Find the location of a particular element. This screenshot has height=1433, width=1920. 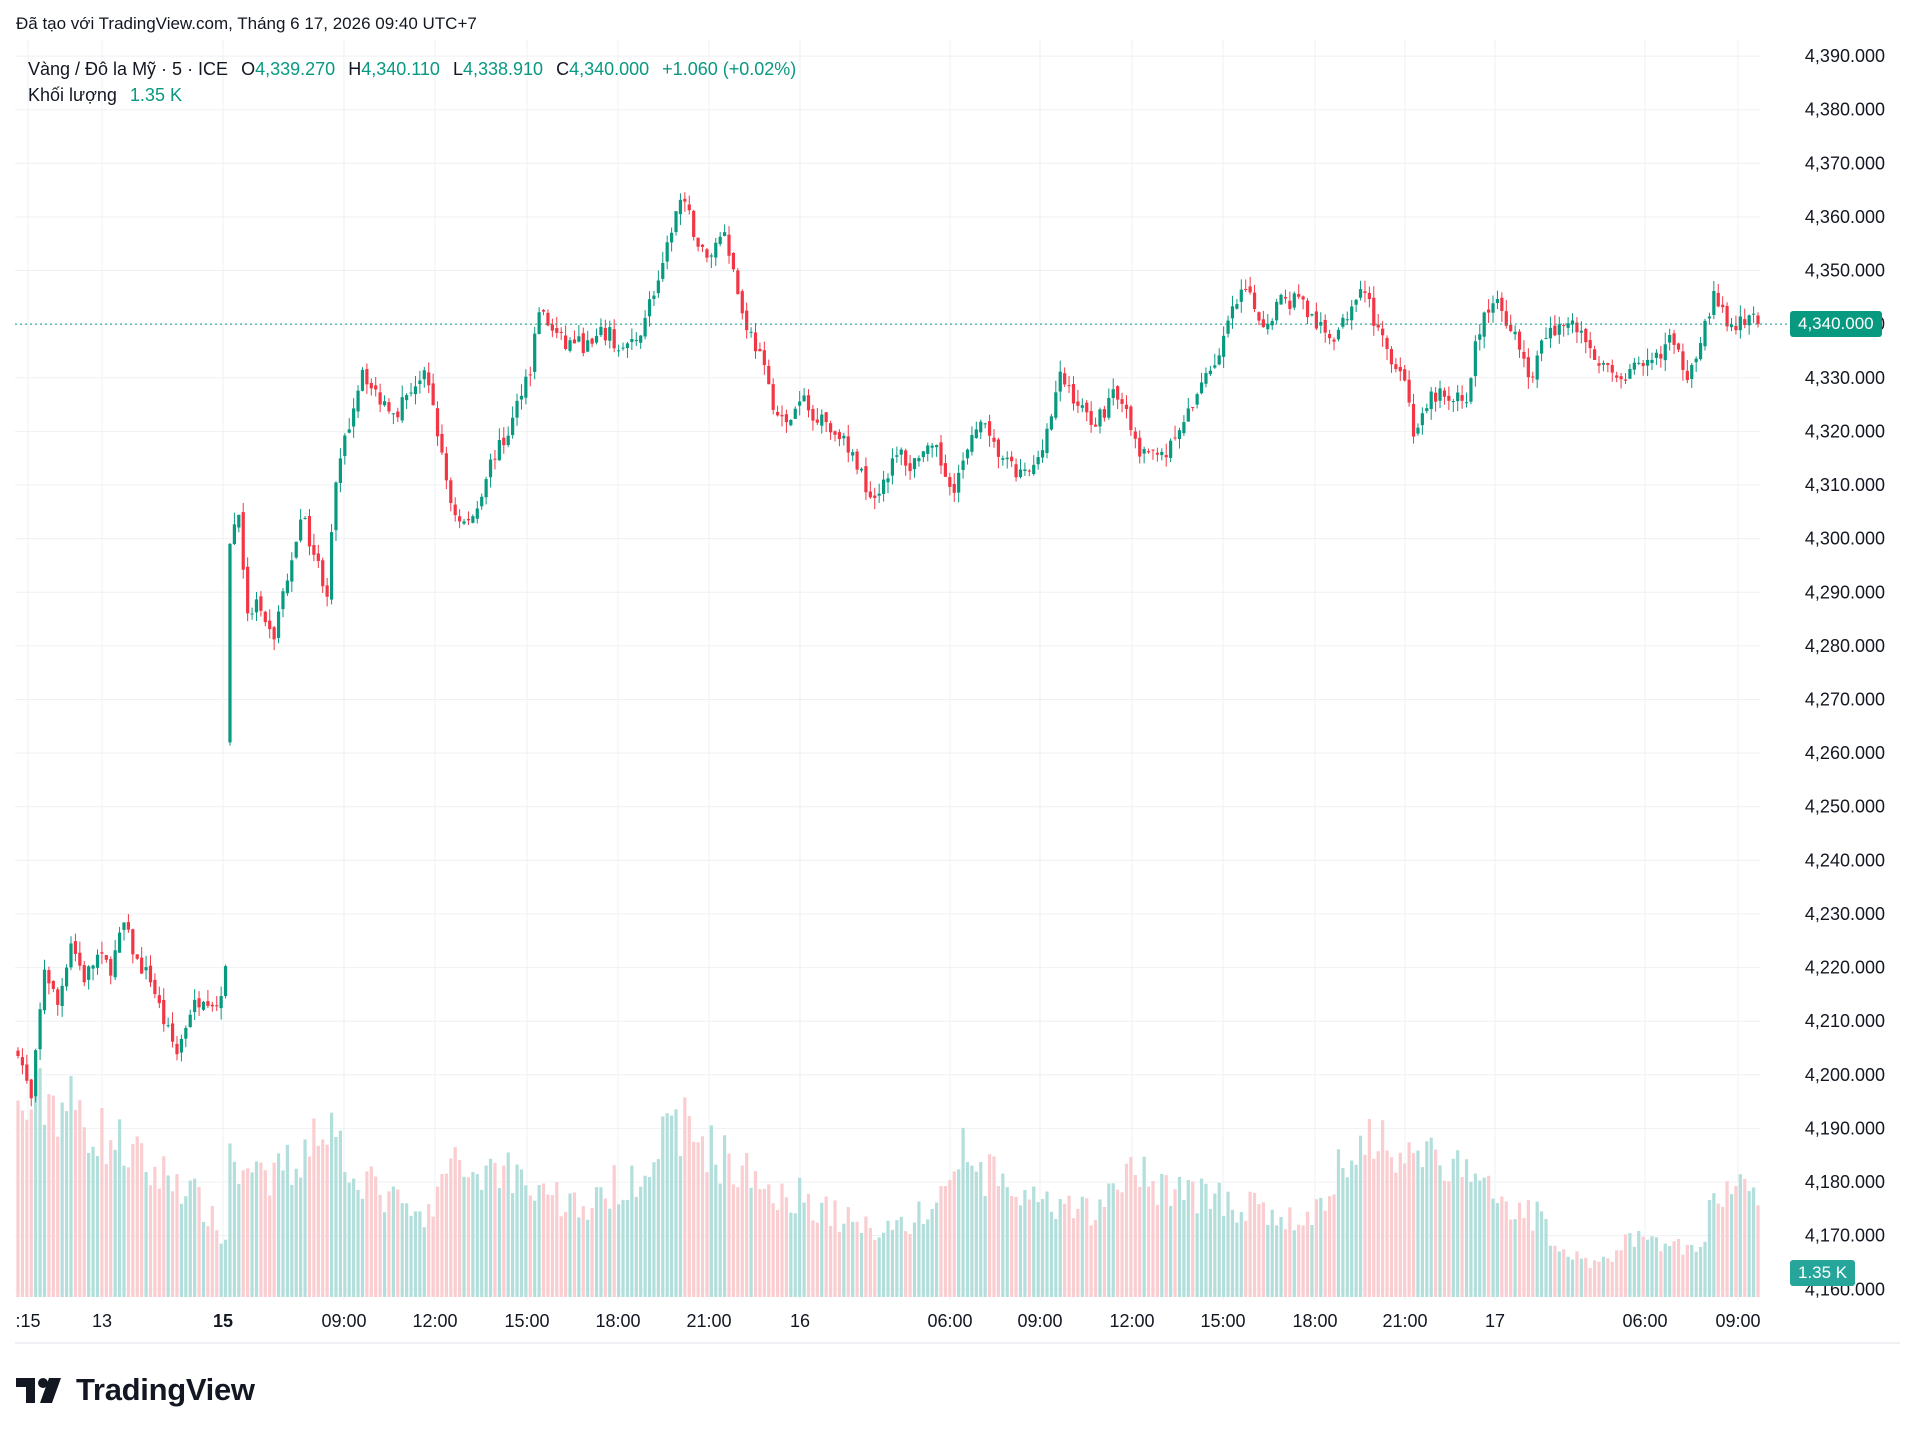

price-tick-label: 4,190.000 is located at coordinates (1845, 1128).